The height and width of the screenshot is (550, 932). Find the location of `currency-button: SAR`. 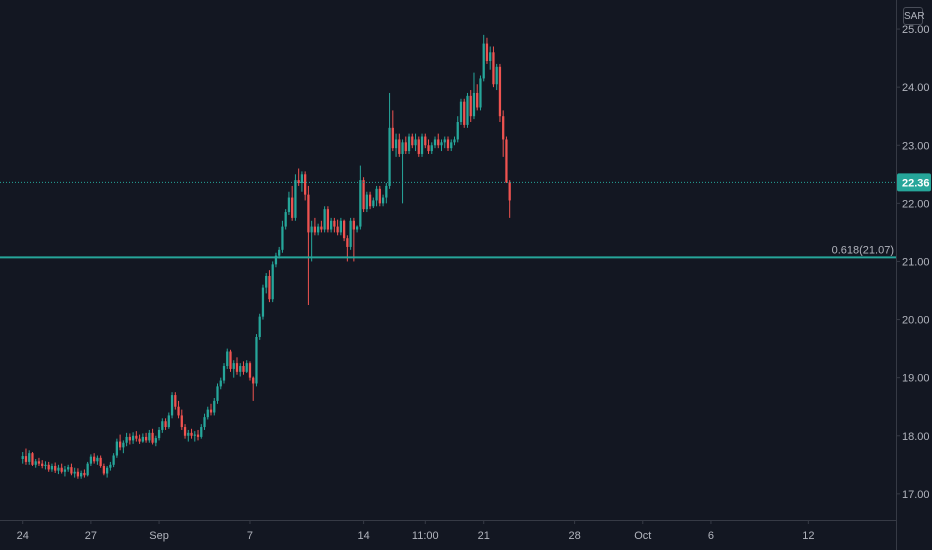

currency-button: SAR is located at coordinates (914, 16).